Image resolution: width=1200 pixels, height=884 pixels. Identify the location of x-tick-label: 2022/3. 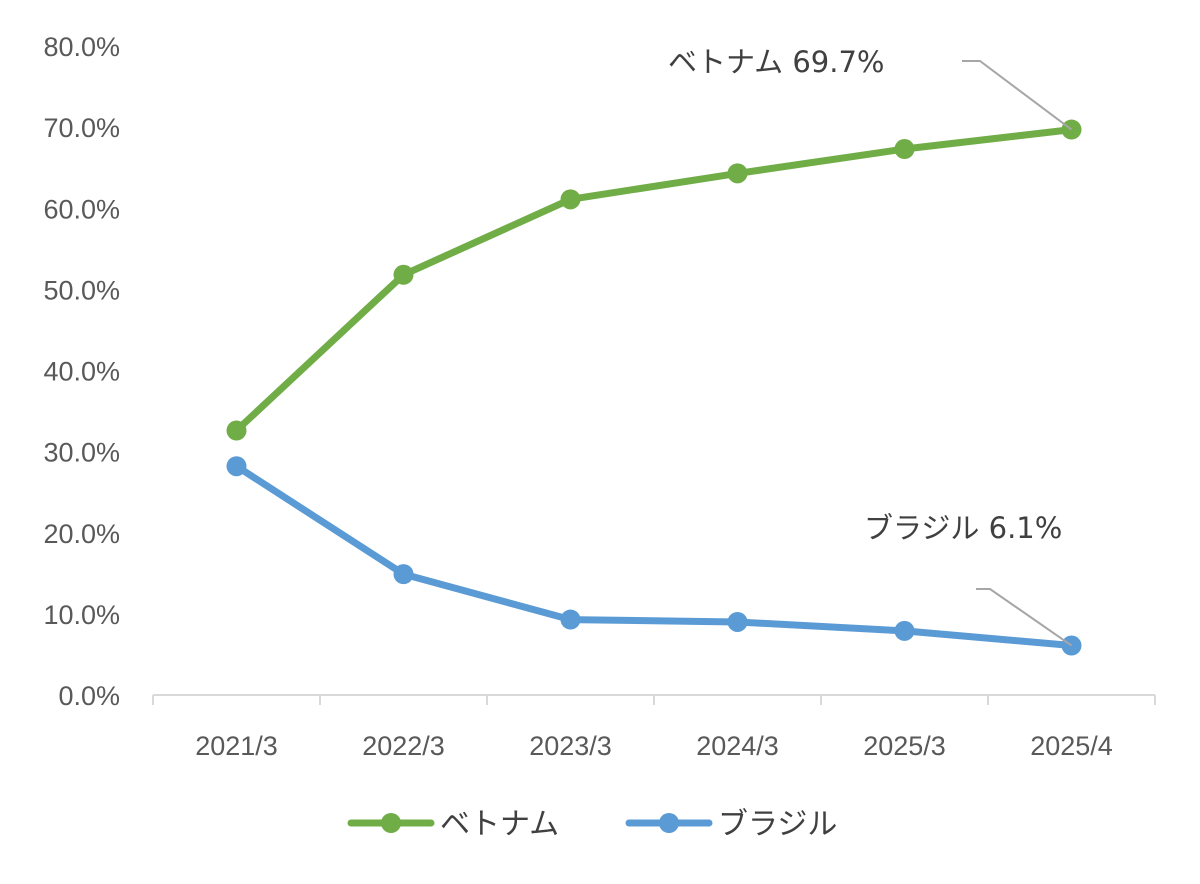
(403, 746).